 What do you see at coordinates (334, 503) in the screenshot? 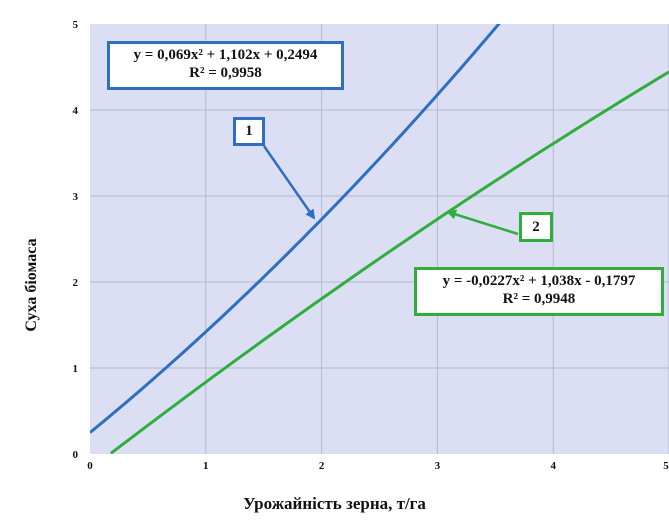
I see `x-axis-title: Урожайність зерна, т/га` at bounding box center [334, 503].